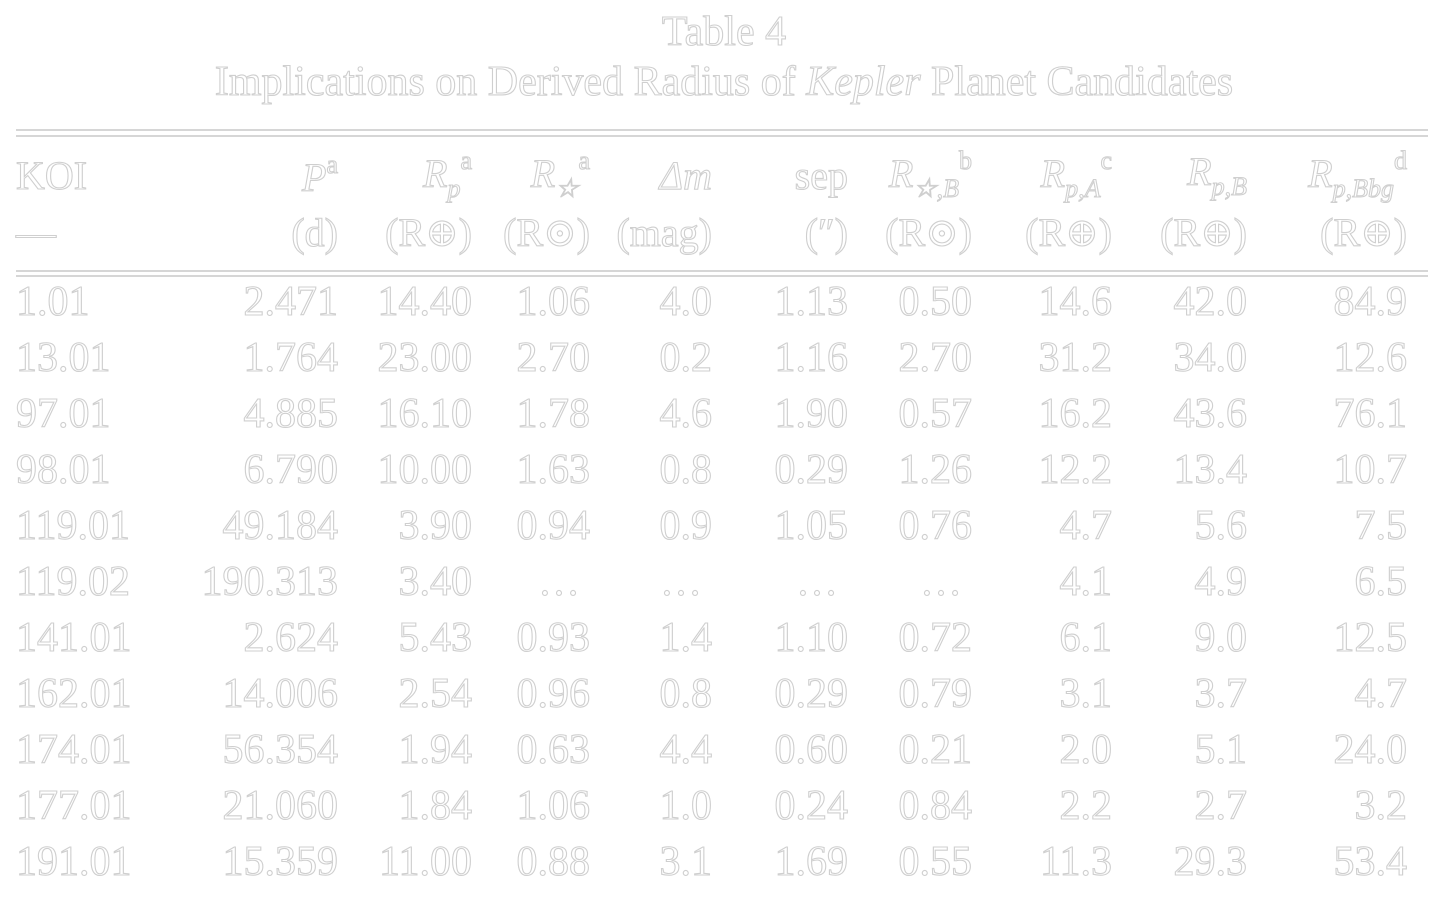 The image size is (1448, 900). Describe the element at coordinates (553, 861) in the screenshot. I see `table-cell: 0.88` at that location.